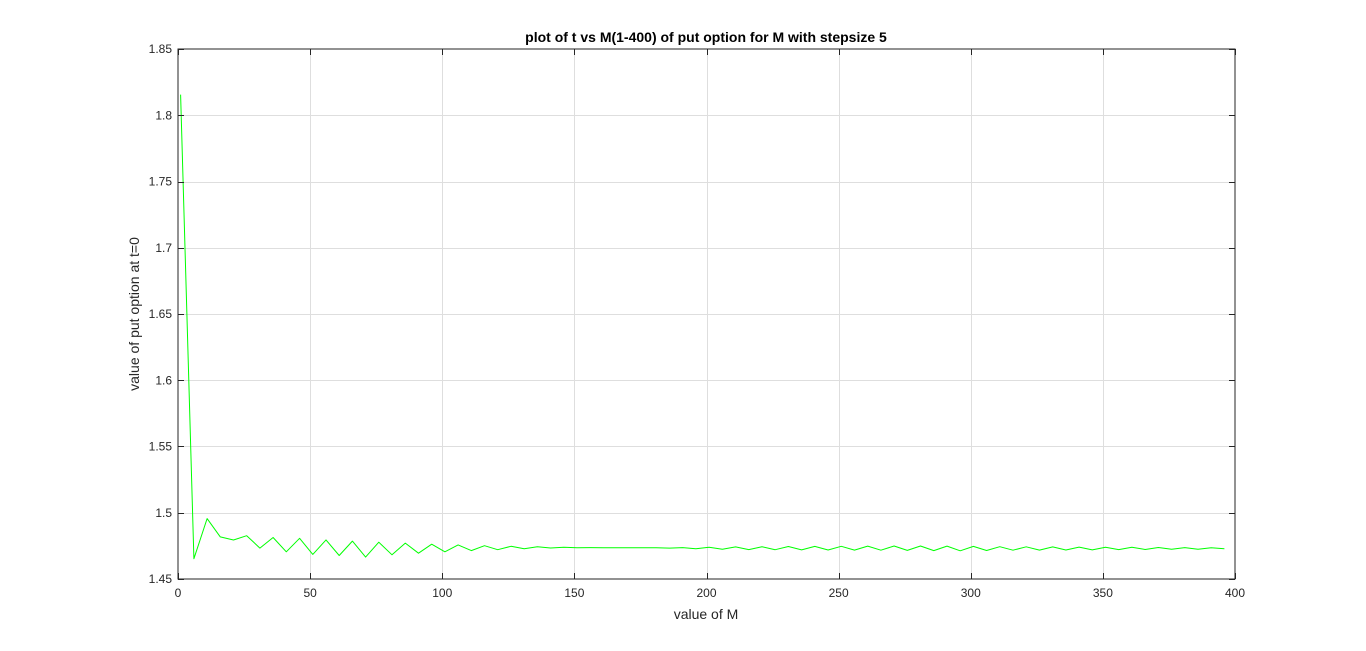  I want to click on y-tick-label: 1.85, so click(161, 49).